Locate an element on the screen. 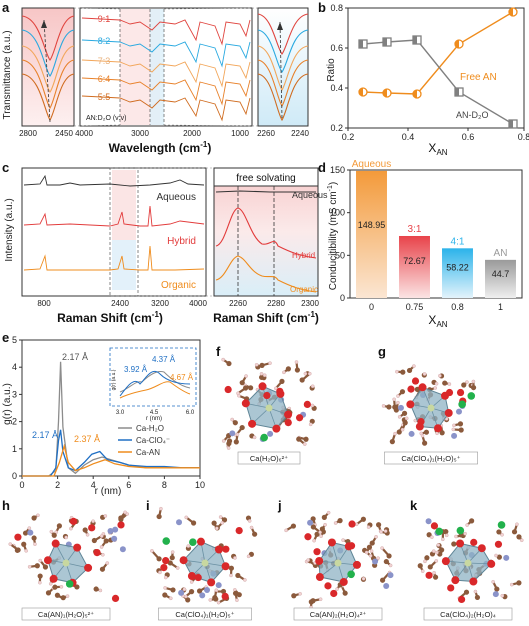  legend-item: Ca-H₂O is located at coordinates (150, 428).